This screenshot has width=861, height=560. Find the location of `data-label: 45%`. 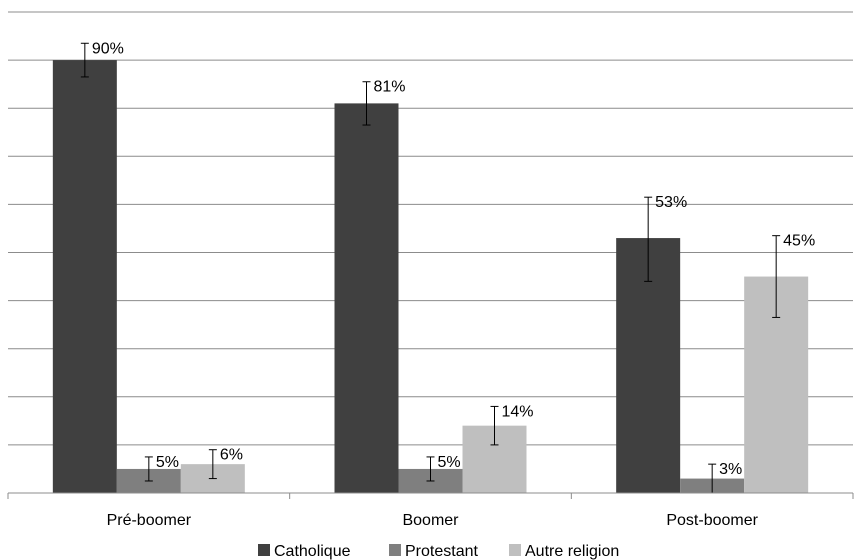

data-label: 45% is located at coordinates (799, 241).